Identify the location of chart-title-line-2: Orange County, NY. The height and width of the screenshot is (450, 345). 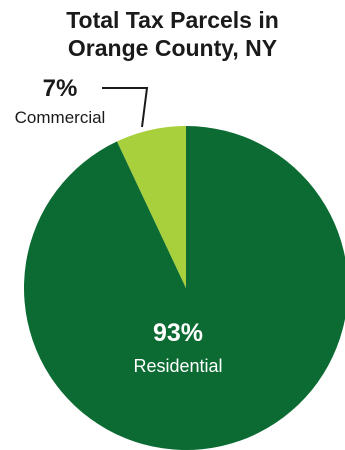
(172, 48).